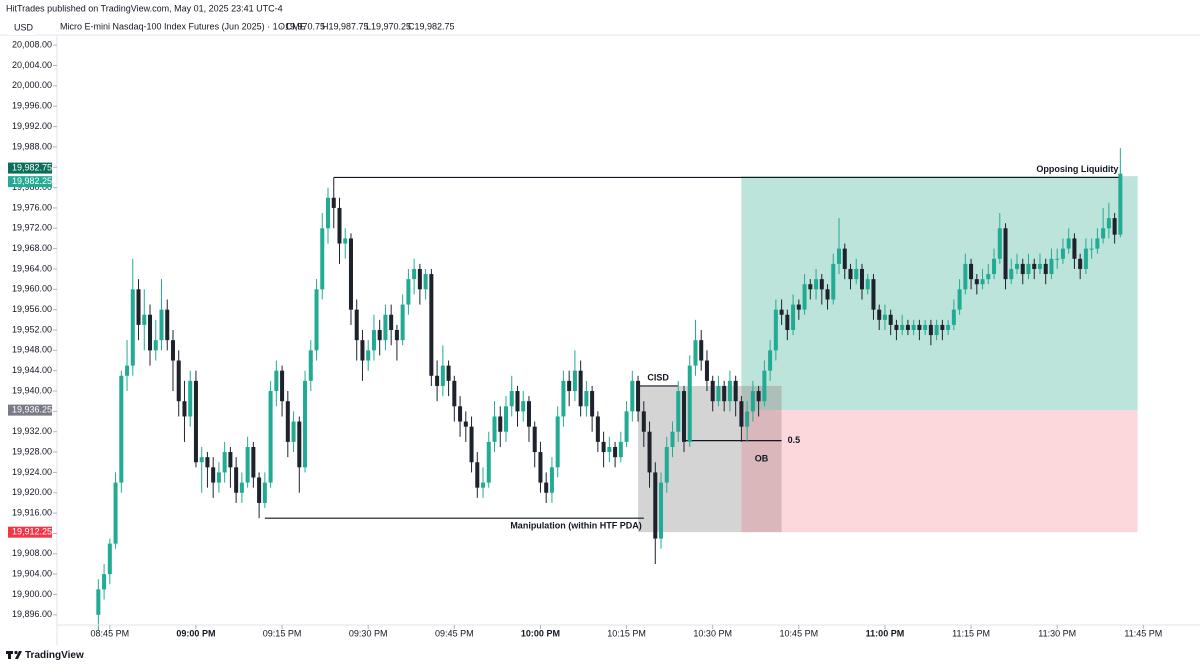 This screenshot has width=1200, height=666. I want to click on y-tick-label: 19,968.00, so click(32, 248).